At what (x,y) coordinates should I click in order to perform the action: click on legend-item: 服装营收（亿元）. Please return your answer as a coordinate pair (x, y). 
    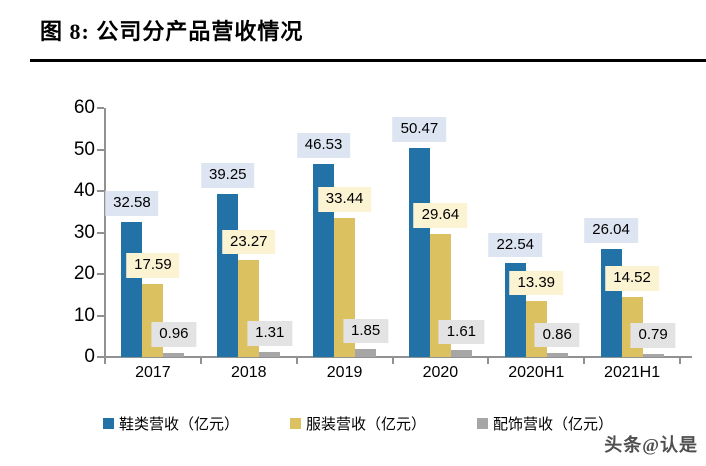
    Looking at the image, I should click on (358, 423).